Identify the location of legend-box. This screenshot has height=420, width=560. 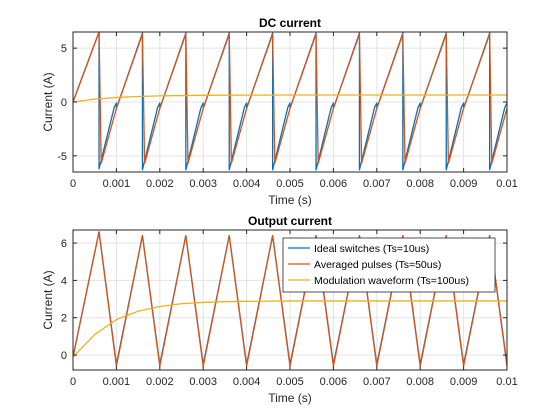
(389, 265).